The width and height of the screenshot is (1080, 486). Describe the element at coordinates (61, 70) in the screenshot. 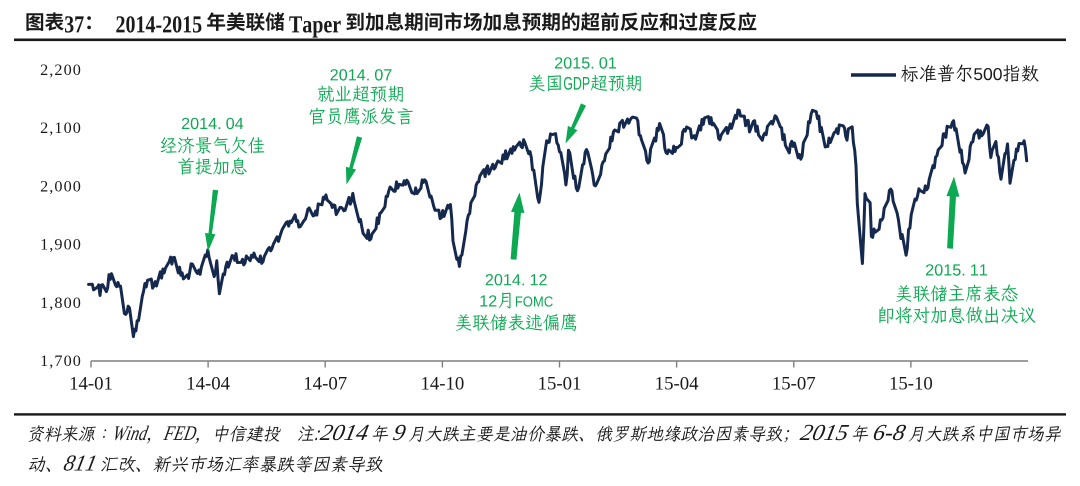

I see `svg-text: 2,200` at that location.